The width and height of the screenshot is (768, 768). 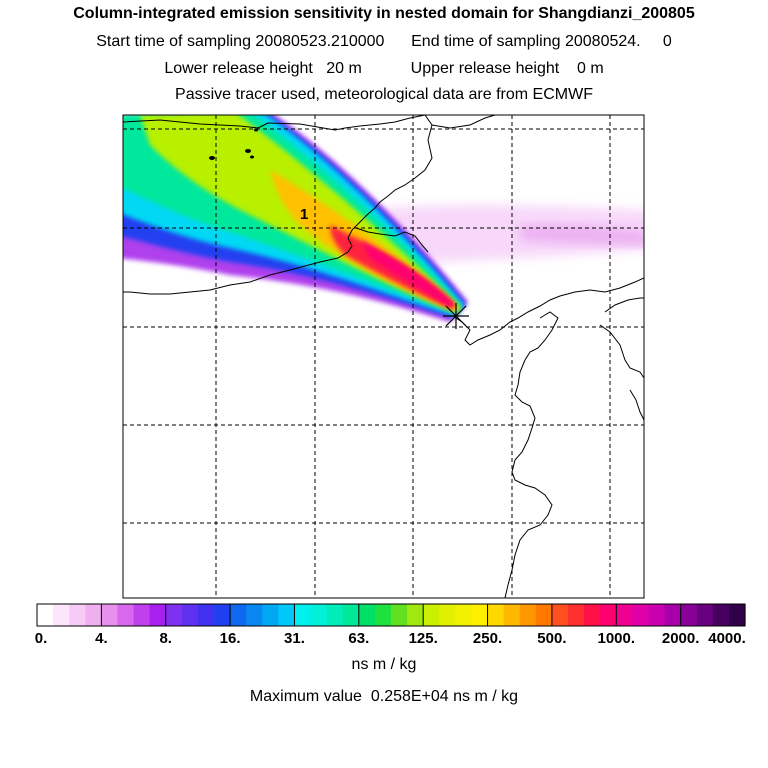 I want to click on colorbar-tick-label: 4000., so click(x=727, y=638).